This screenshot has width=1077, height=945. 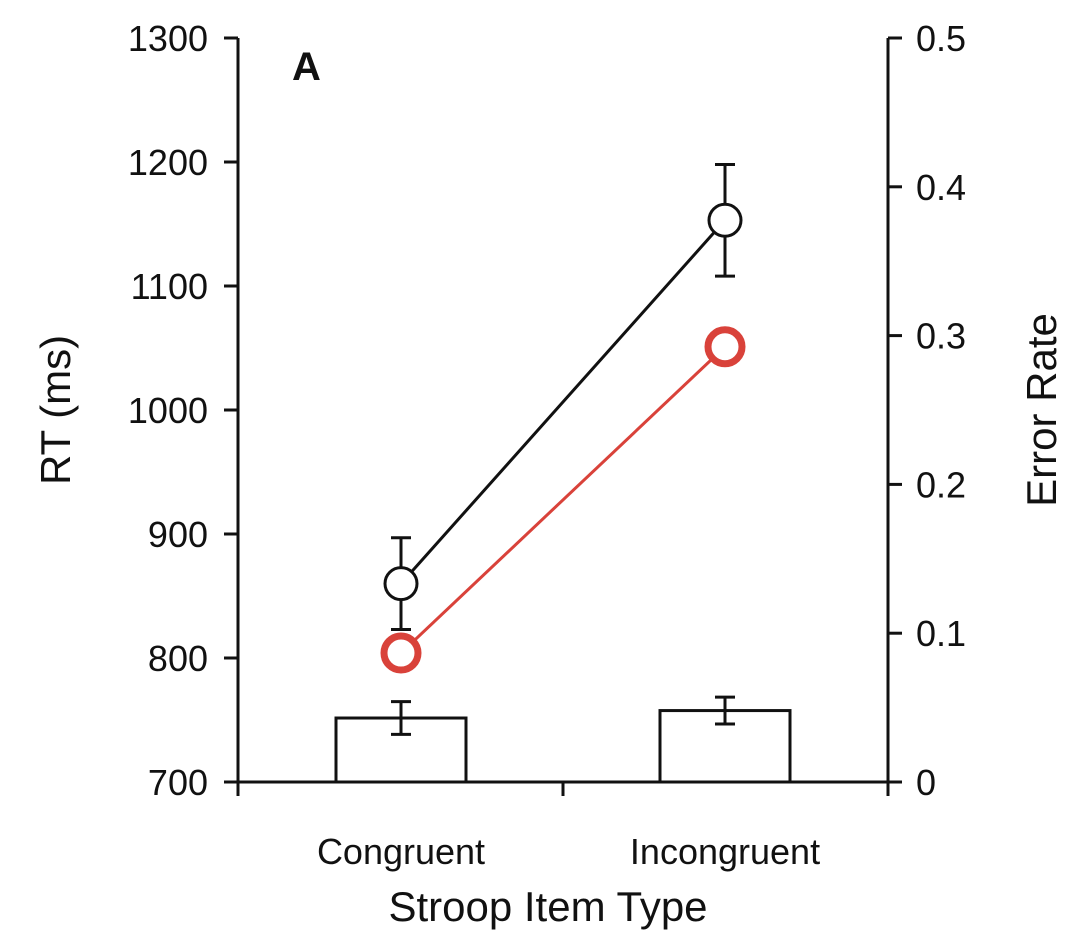 What do you see at coordinates (306, 67) in the screenshot?
I see `panel-label: A` at bounding box center [306, 67].